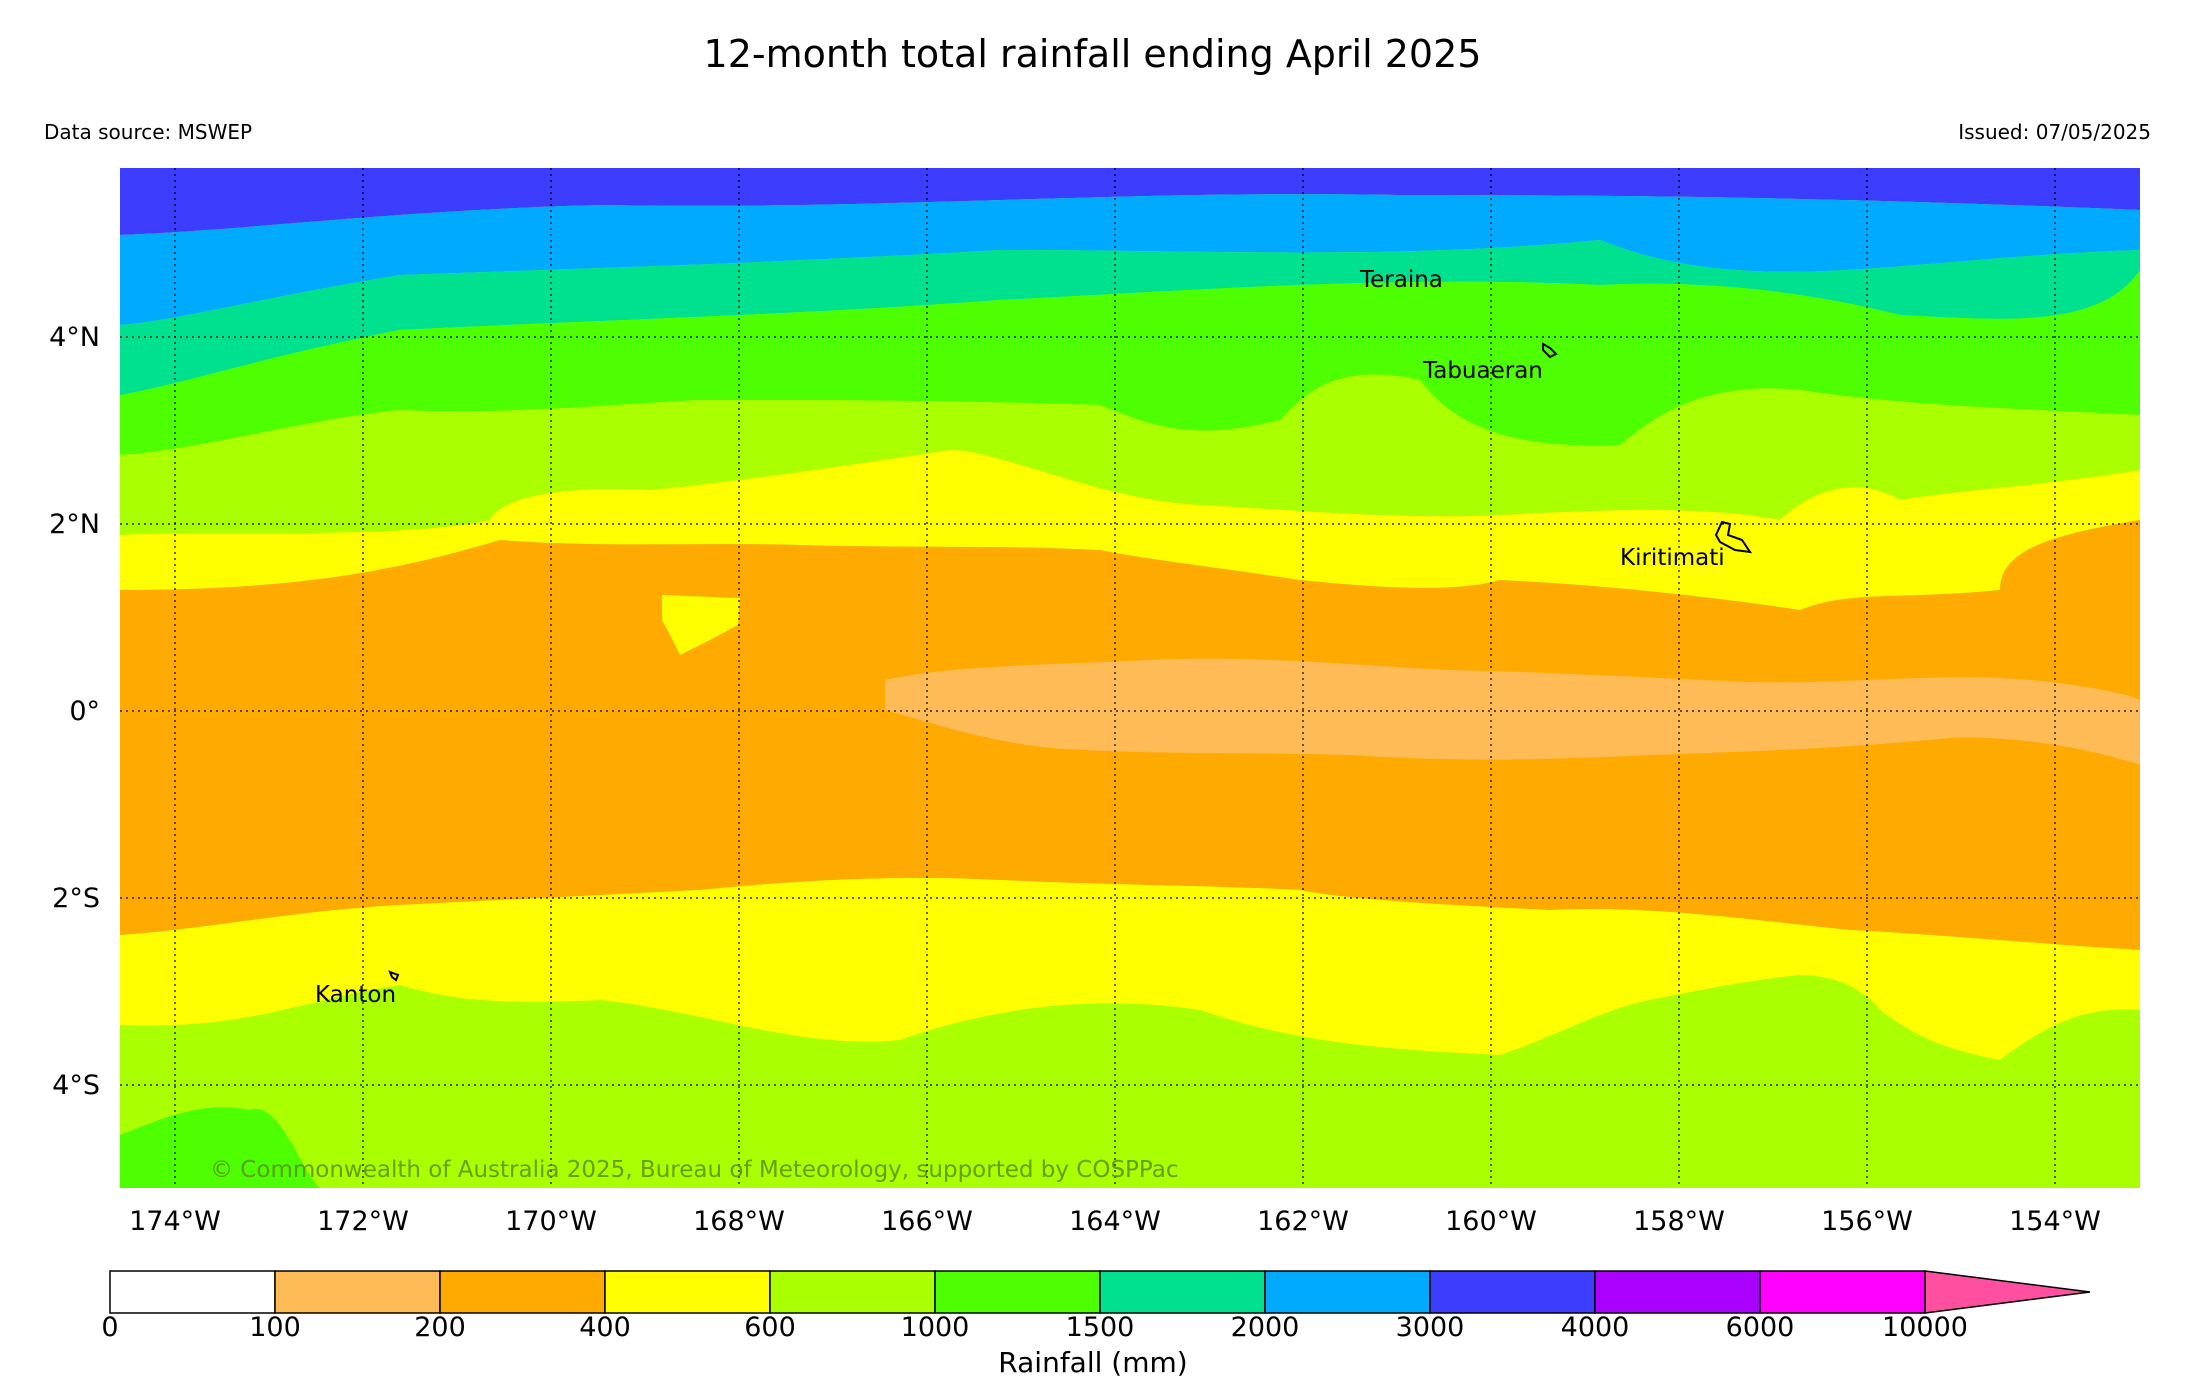 The height and width of the screenshot is (1380, 2185). What do you see at coordinates (1093, 1362) in the screenshot?
I see `colorbar-title: Rainfall (mm)` at bounding box center [1093, 1362].